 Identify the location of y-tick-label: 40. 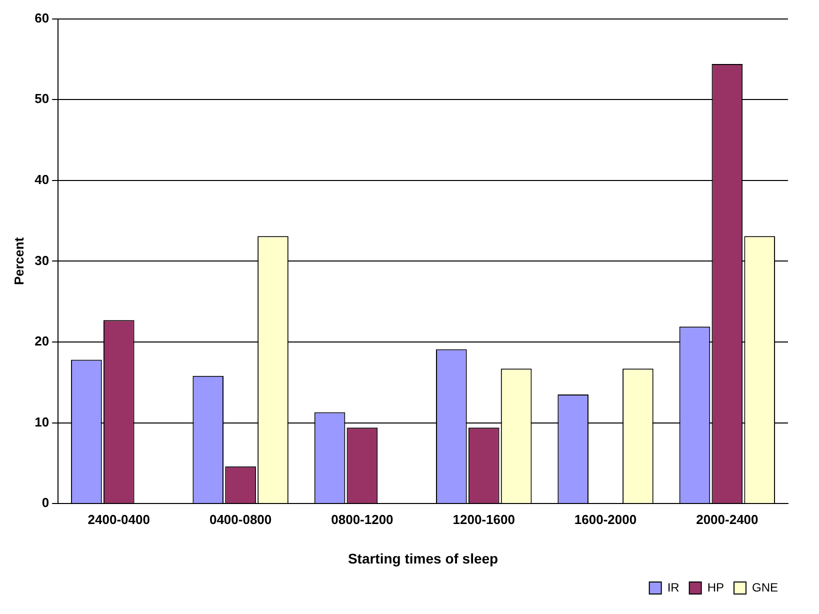
(42, 179).